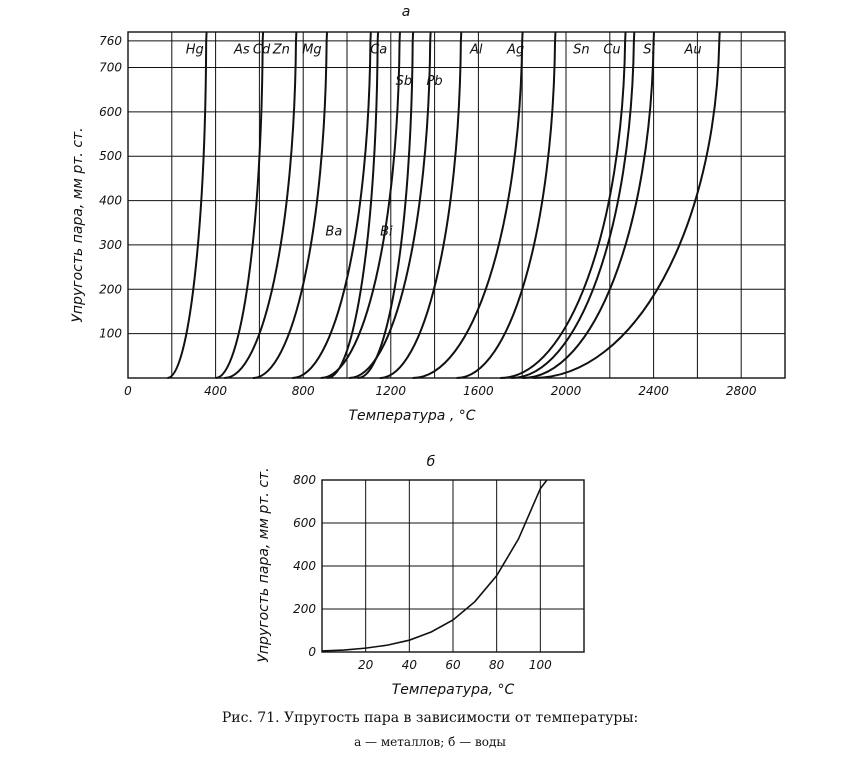  What do you see at coordinates (497, 665) in the screenshot?
I see `chart-b-x-tick-label: 80` at bounding box center [497, 665].